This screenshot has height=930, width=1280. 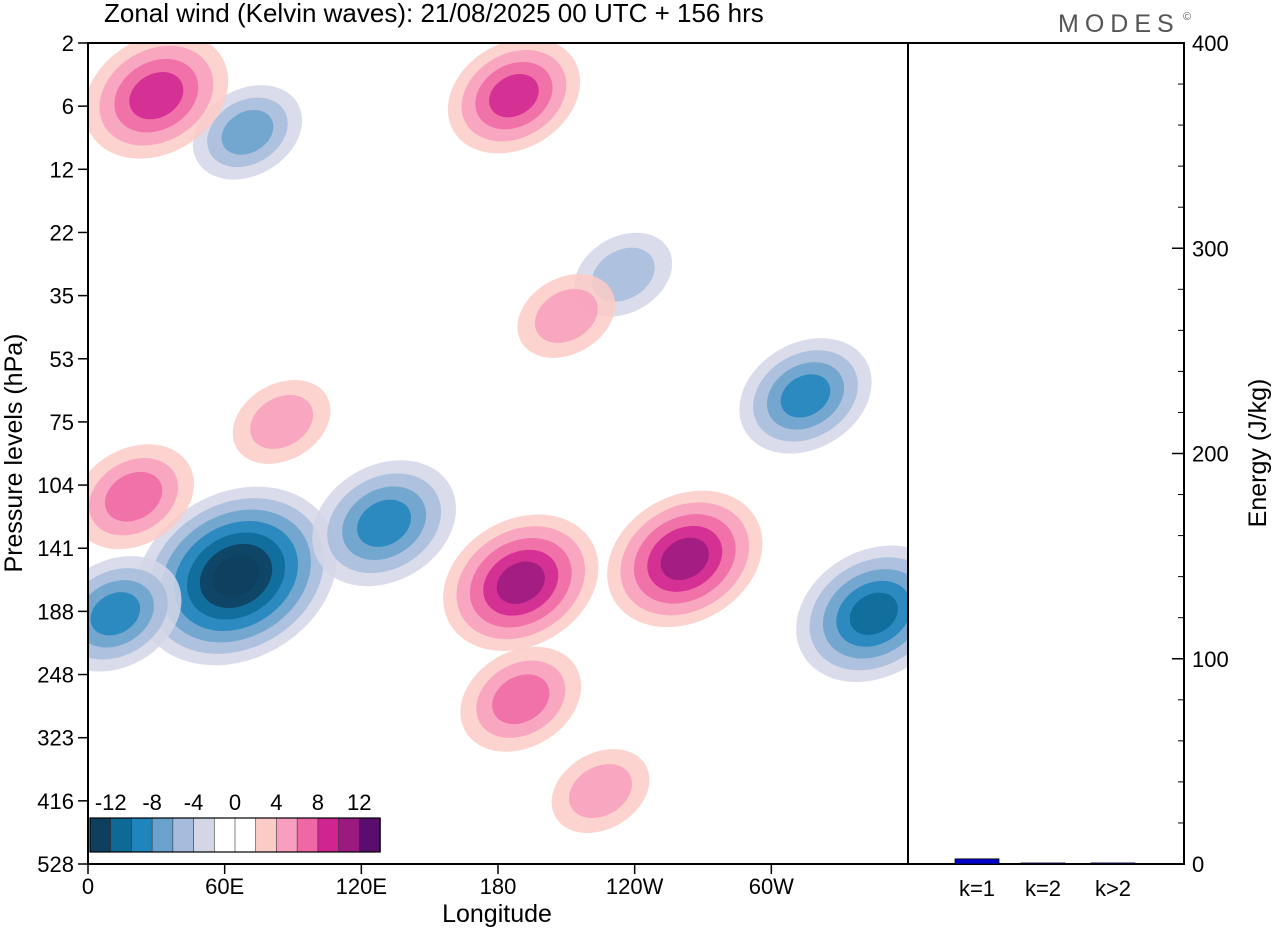 I want to click on energy-category-label: k=2, so click(x=1043, y=888).